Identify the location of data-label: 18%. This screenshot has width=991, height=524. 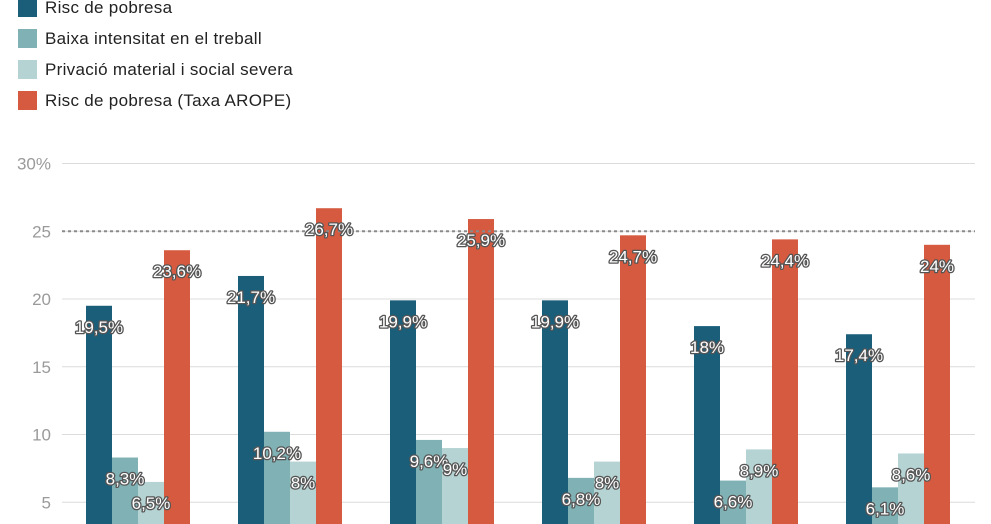
(707, 347).